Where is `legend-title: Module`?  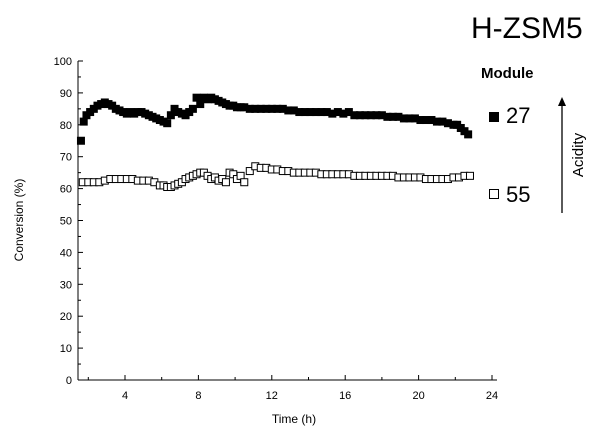
legend-title: Module is located at coordinates (507, 73).